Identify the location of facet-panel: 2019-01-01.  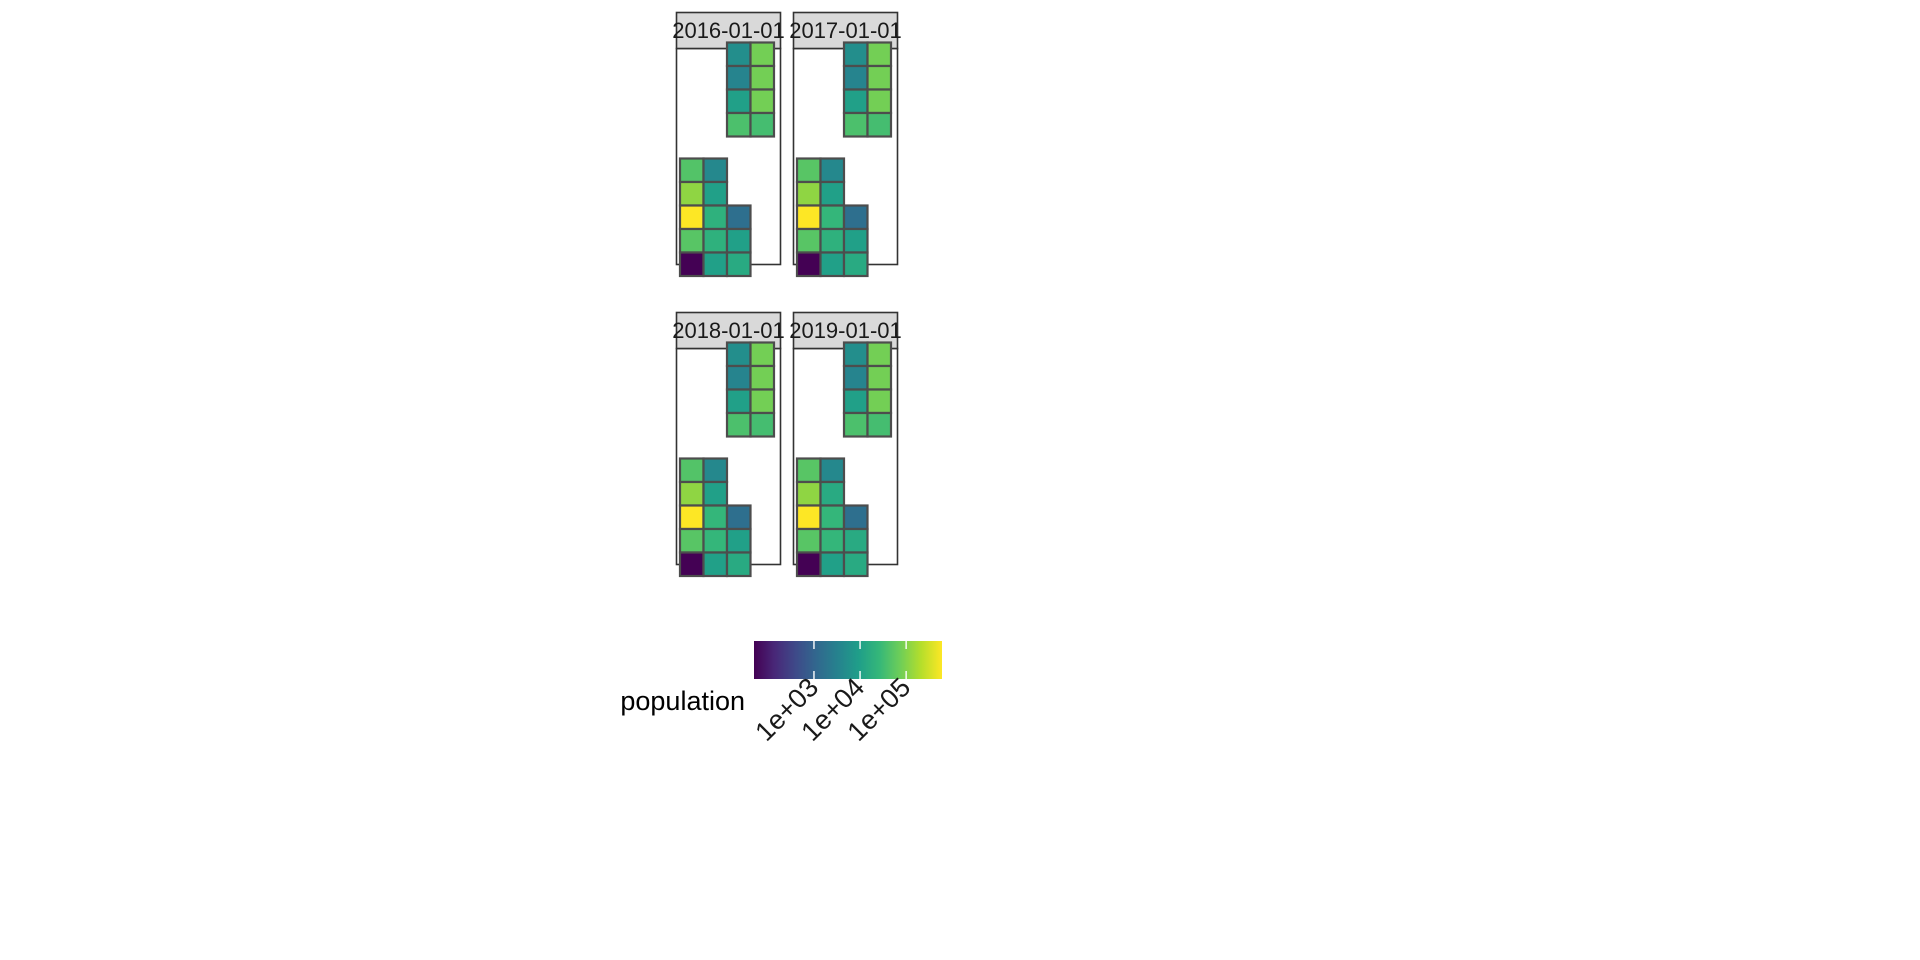
(845, 444).